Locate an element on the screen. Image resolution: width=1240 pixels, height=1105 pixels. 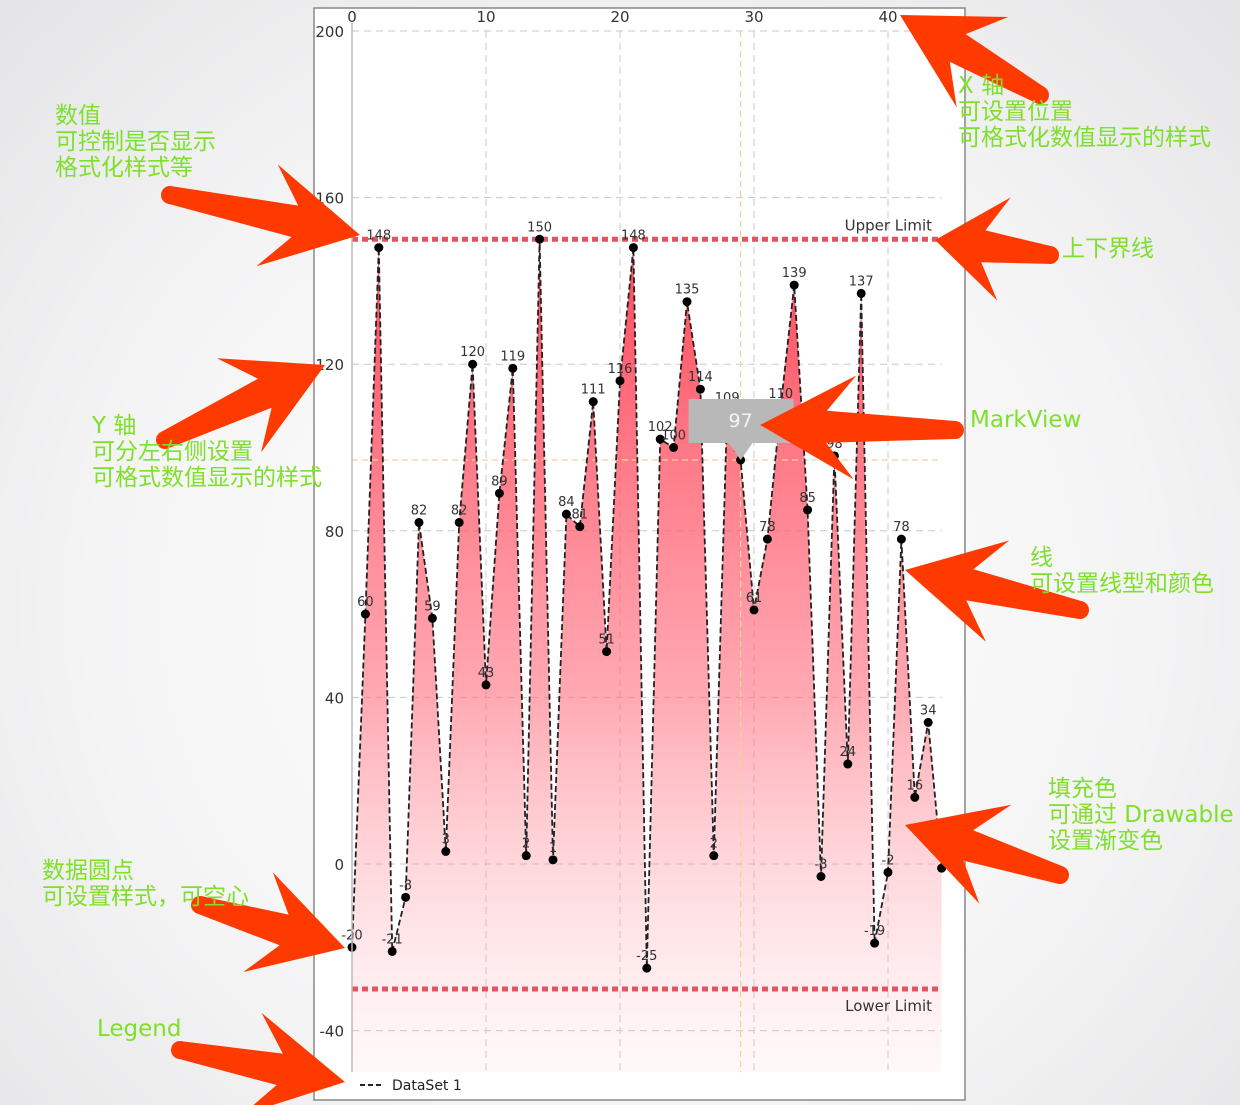
x-tick-label: 0 is located at coordinates (352, 17).